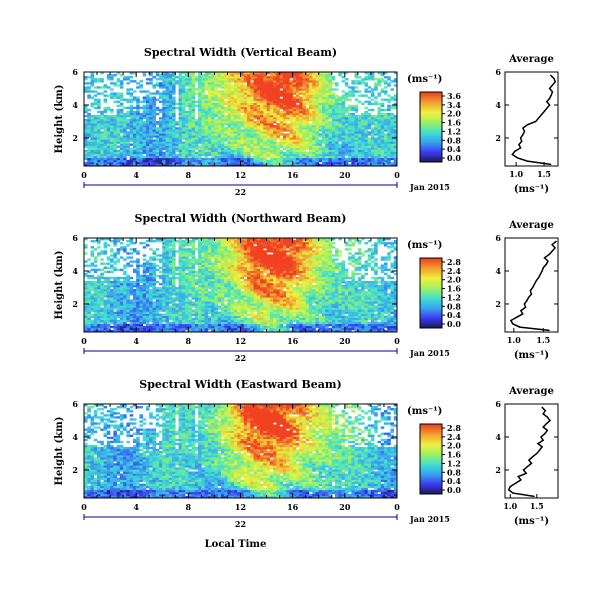 This screenshot has width=615, height=598. Describe the element at coordinates (498, 304) in the screenshot. I see `avg-y-tick-label: 2` at that location.